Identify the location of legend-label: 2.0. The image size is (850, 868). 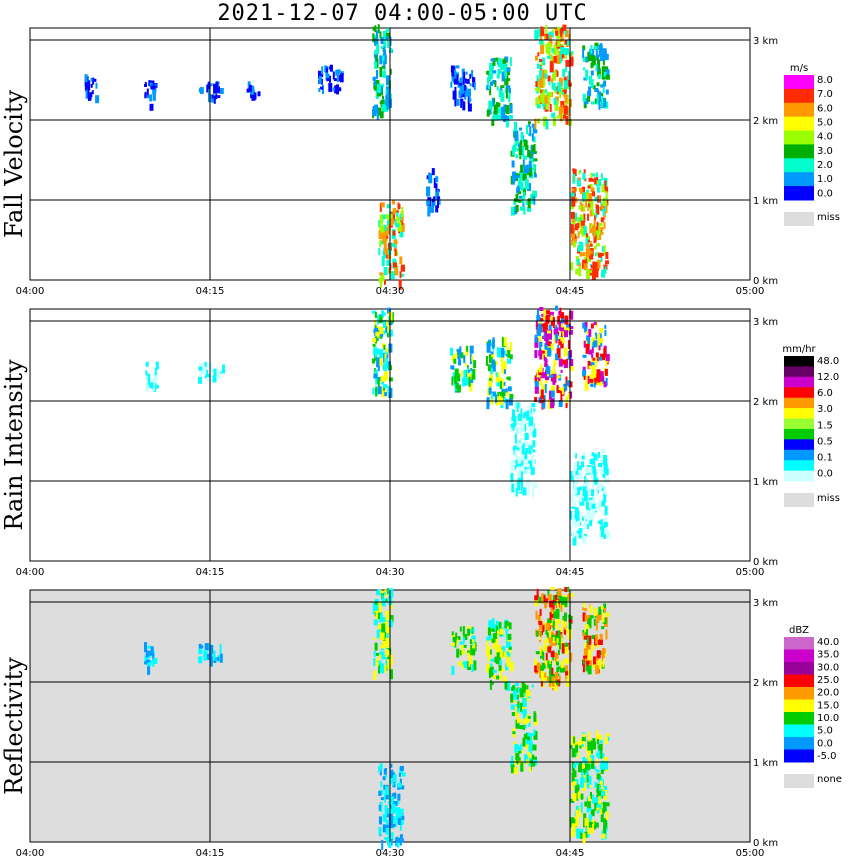
(825, 165).